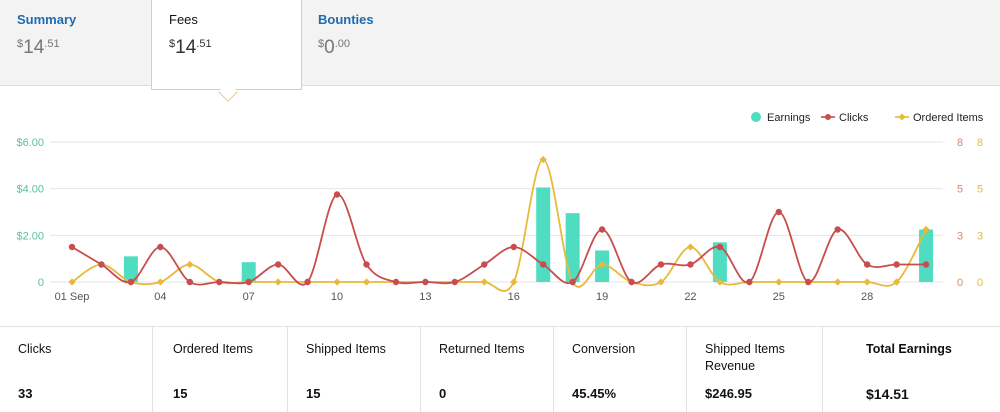  I want to click on tab-summary-label: Summary, so click(47, 19).